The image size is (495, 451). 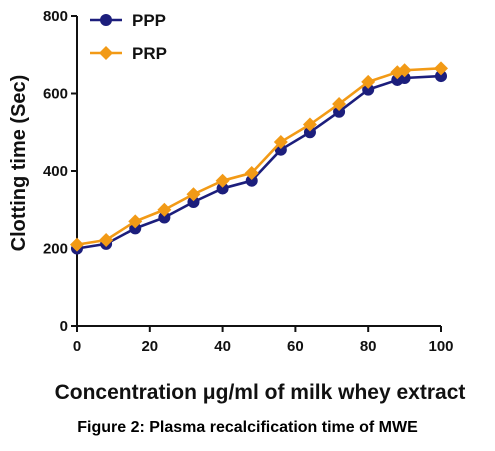 I want to click on y-tick-label: 600, so click(x=55, y=94).